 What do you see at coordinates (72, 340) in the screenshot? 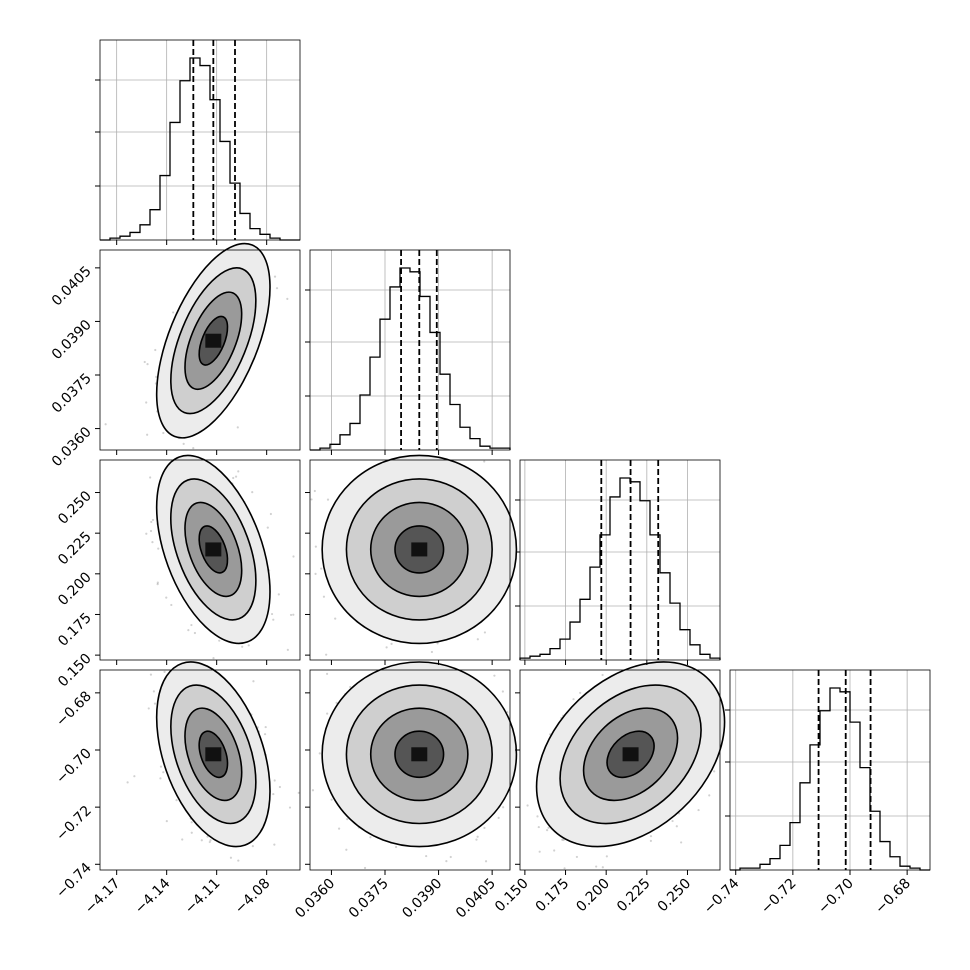
I see `y-tick-label: 0.0390` at bounding box center [72, 340].